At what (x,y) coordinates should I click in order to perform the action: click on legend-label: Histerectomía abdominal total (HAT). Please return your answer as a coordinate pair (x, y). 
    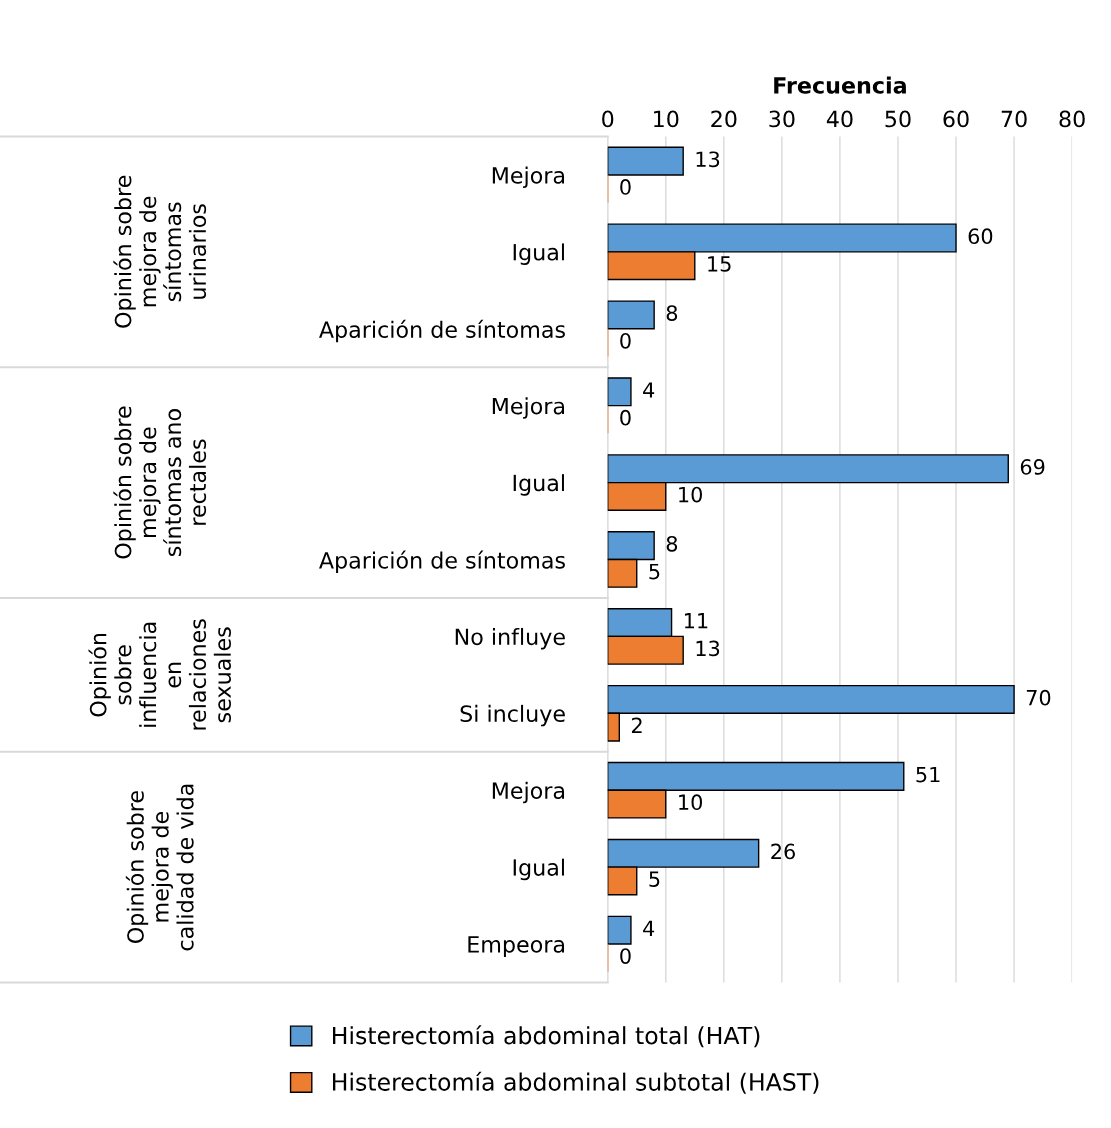
    Looking at the image, I should click on (546, 1036).